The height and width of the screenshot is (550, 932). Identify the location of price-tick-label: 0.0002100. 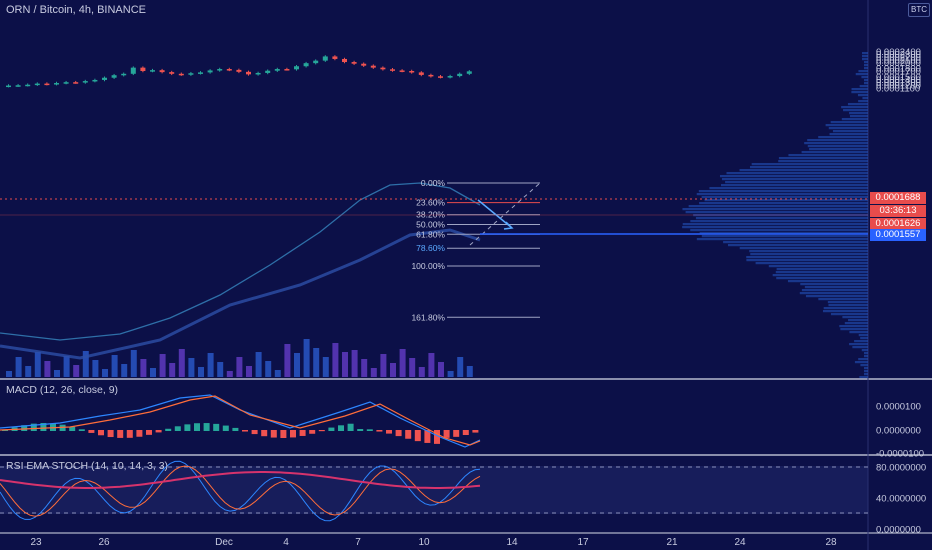
(898, 60).